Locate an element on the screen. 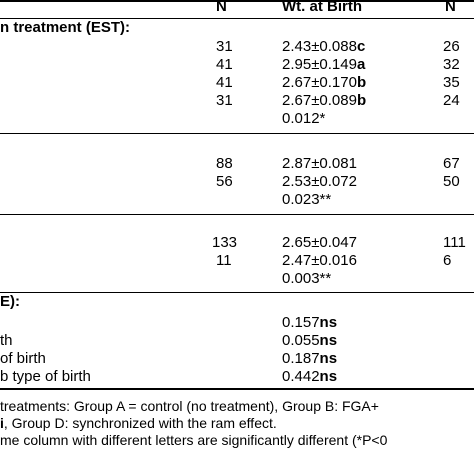  n2-cell: 6 is located at coordinates (447, 260).